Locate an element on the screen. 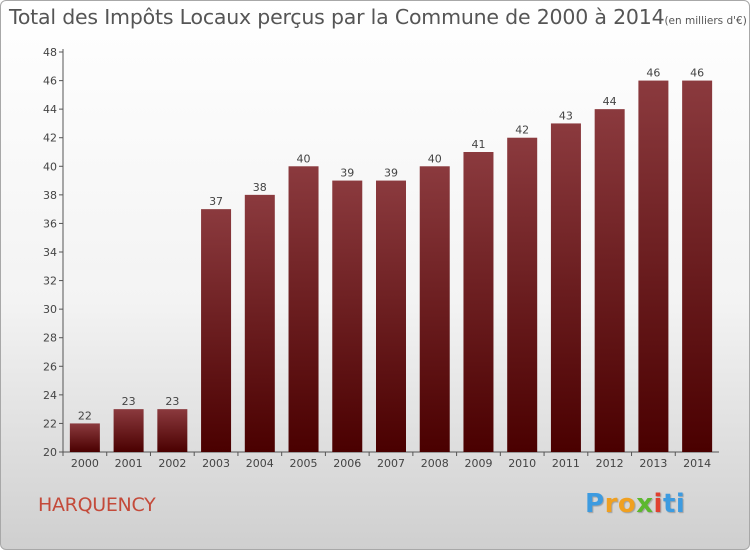 This screenshot has height=550, width=750. logo-letter: o is located at coordinates (627, 504).